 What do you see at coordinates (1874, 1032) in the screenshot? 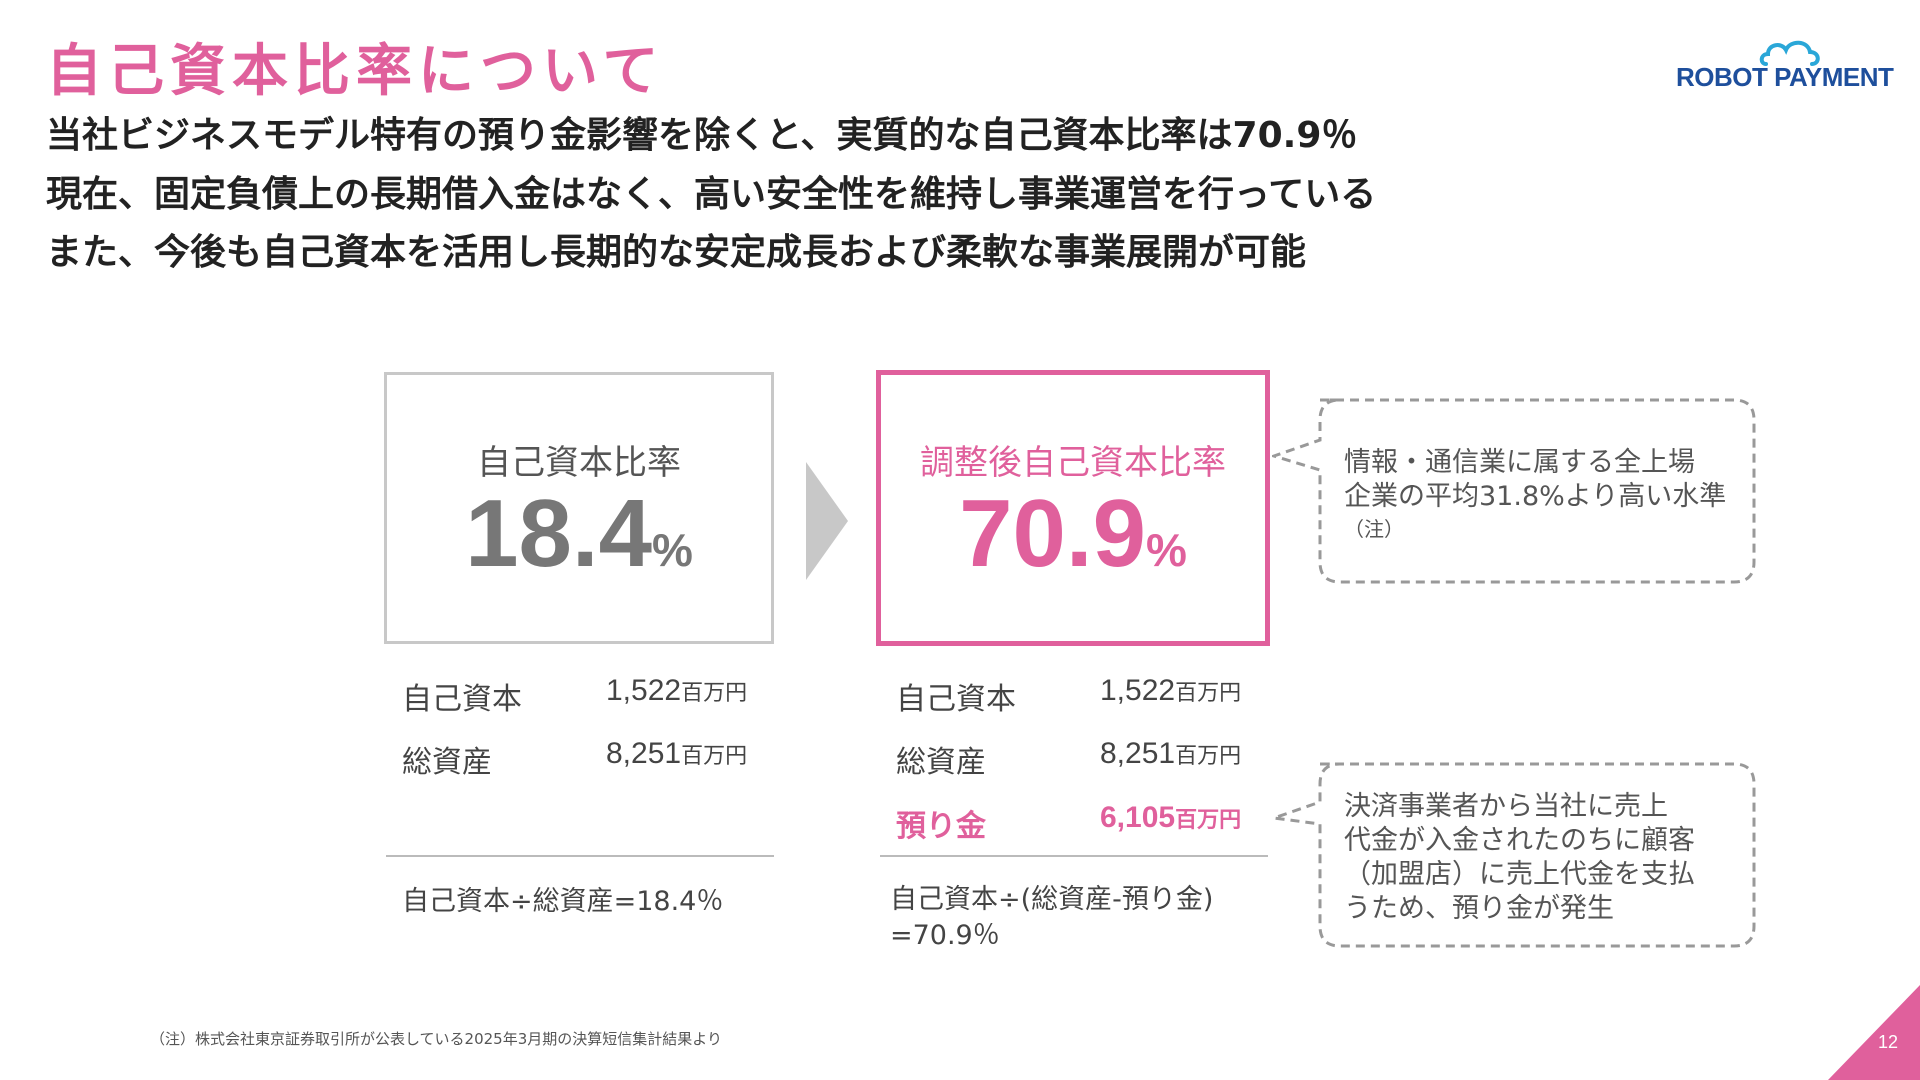
I see `page-number-corner` at bounding box center [1874, 1032].